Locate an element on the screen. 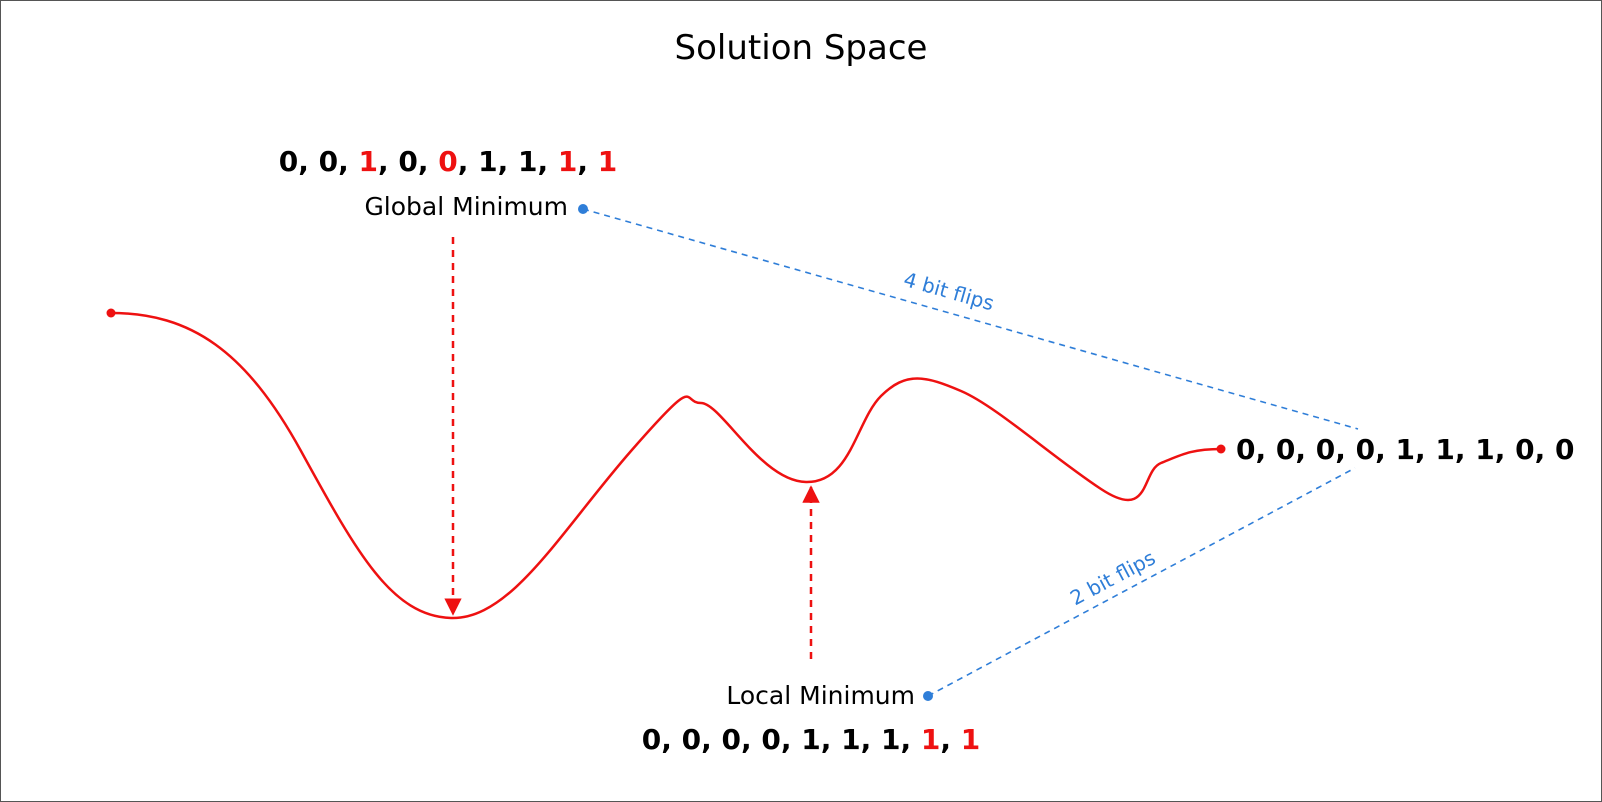 Image resolution: width=1602 pixels, height=802 pixels. diagram-title: Solution Space is located at coordinates (801, 48).